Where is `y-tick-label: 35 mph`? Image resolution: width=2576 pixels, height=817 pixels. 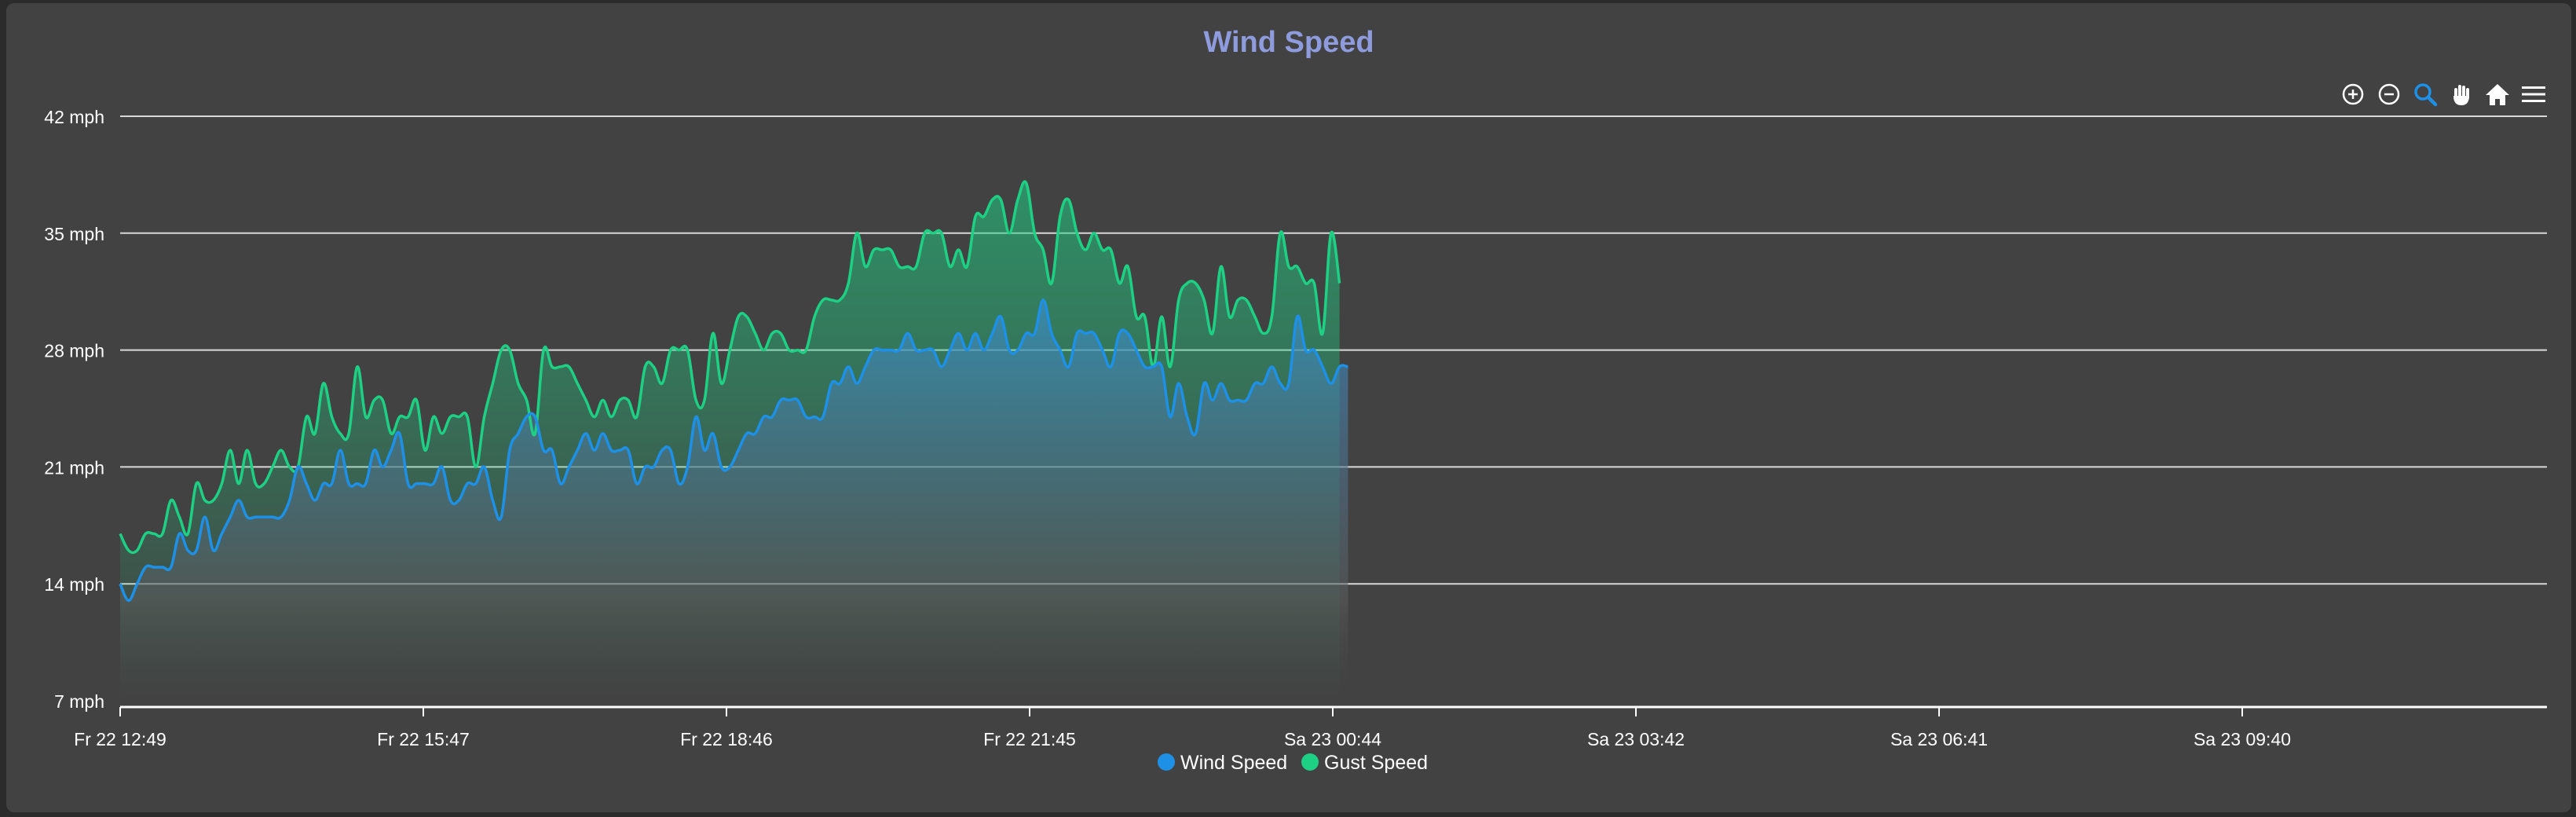
y-tick-label: 35 mph is located at coordinates (74, 234).